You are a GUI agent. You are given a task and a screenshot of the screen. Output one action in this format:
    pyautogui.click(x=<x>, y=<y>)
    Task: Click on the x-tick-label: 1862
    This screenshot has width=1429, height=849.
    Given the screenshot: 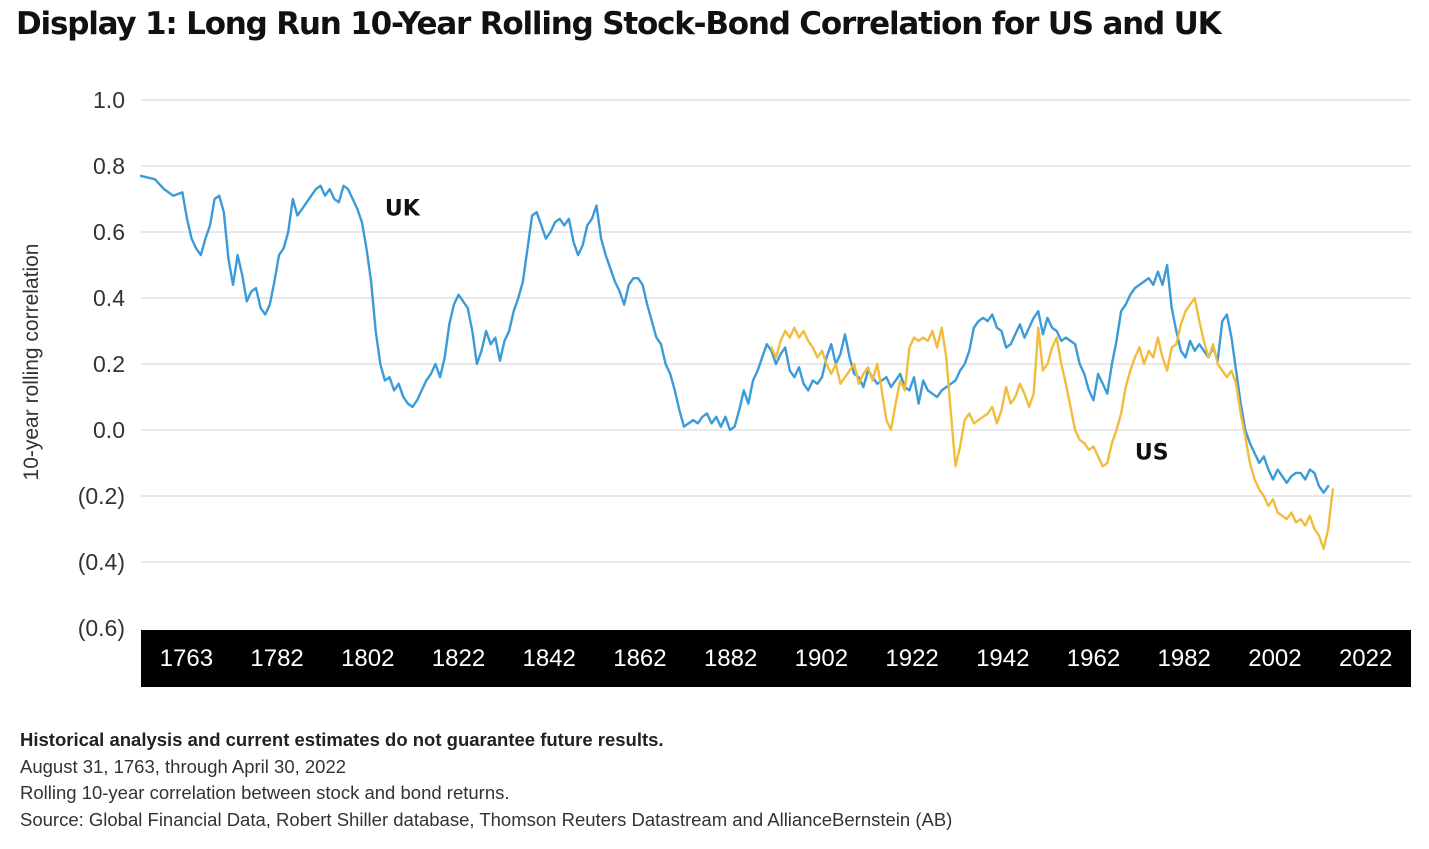 What is the action you would take?
    pyautogui.click(x=639, y=658)
    